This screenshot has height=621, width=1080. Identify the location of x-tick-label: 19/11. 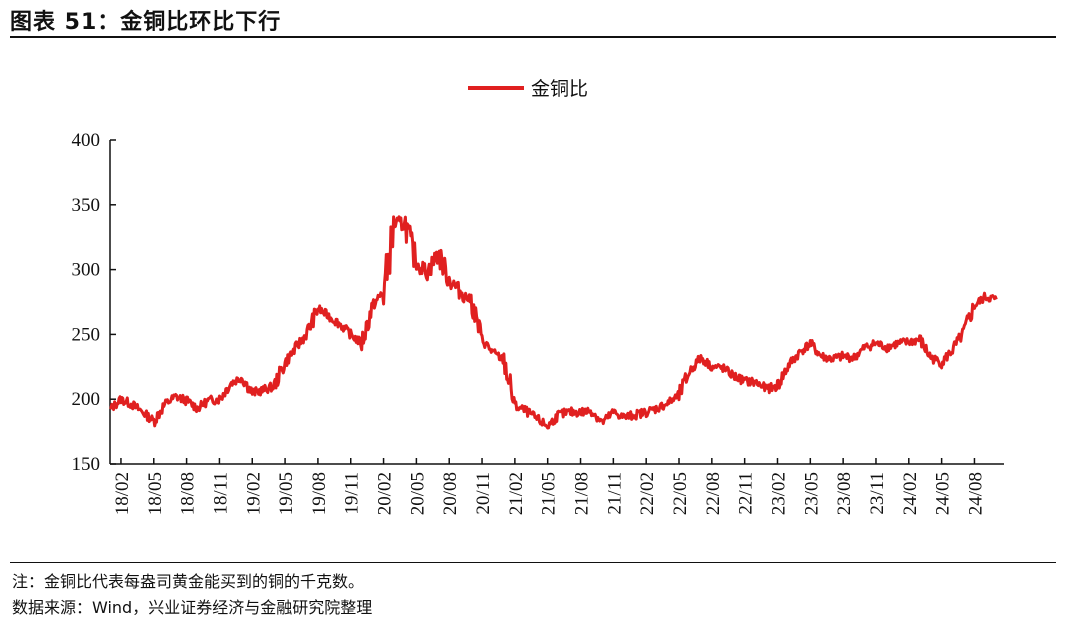
(352, 493).